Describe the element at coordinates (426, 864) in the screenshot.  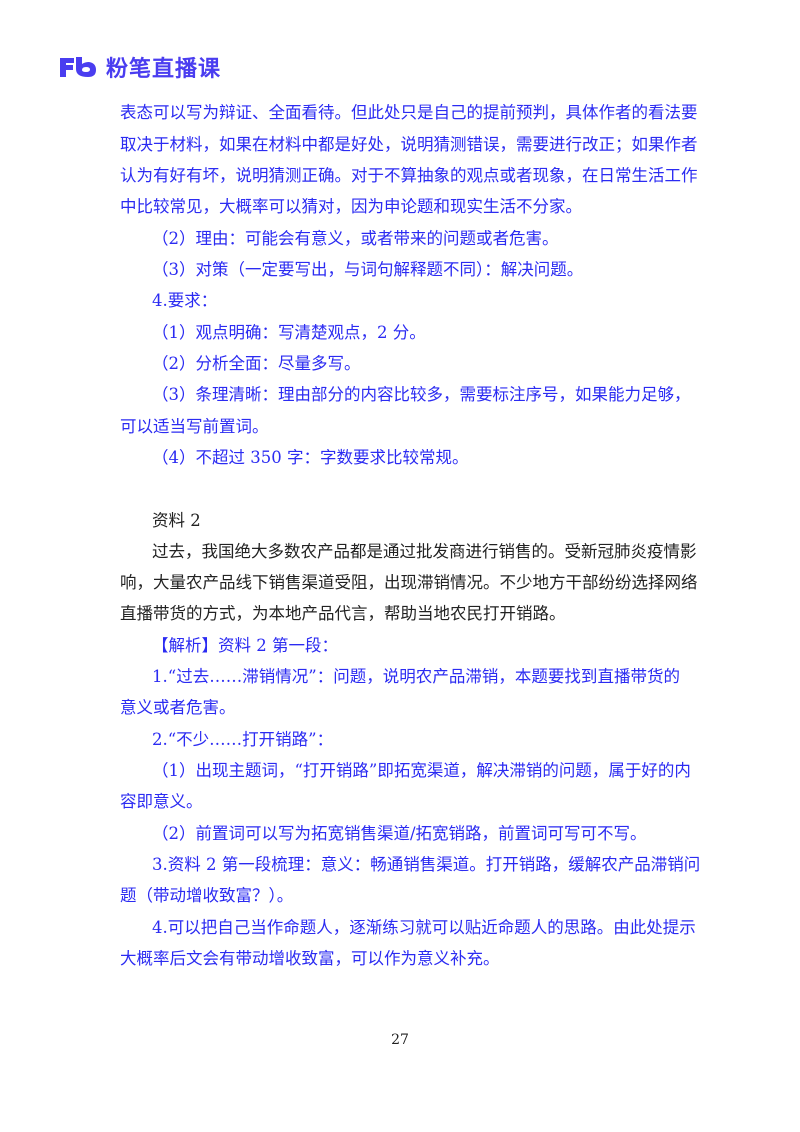
I see `text-line: 3.资料 2 第一段梳理：意义：畅通销售渠道。打开销路，缓解农产品滞销问` at that location.